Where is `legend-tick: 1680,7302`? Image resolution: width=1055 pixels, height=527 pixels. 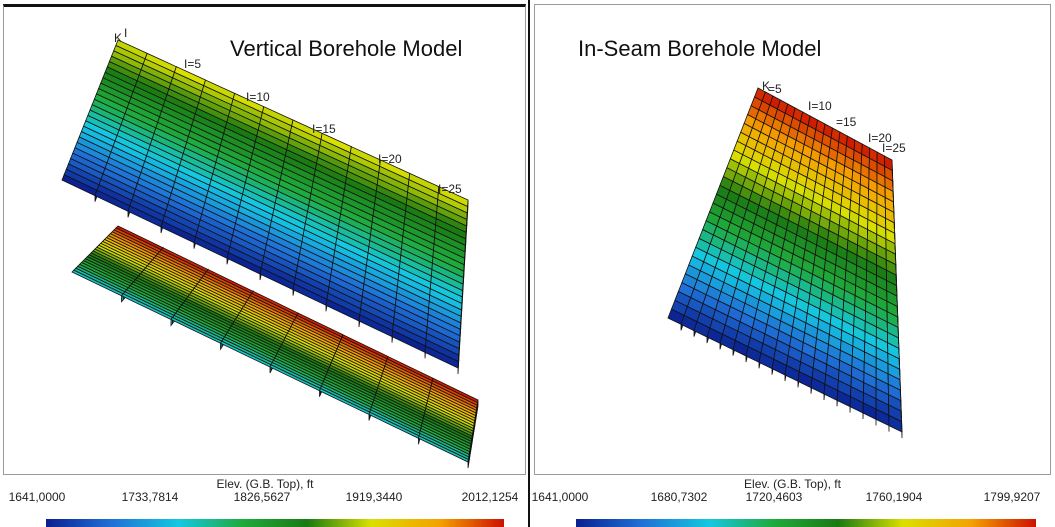 legend-tick: 1680,7302 is located at coordinates (679, 497).